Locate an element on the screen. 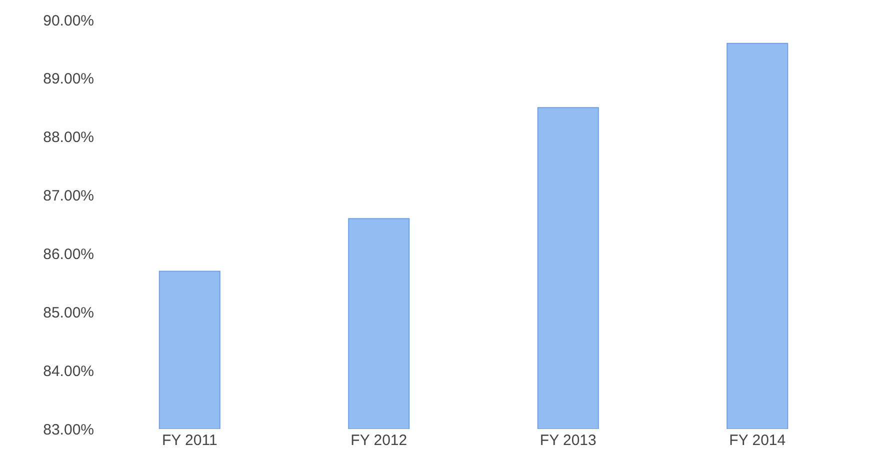 The image size is (872, 474). y-tick-label: 83.00% is located at coordinates (68, 429).